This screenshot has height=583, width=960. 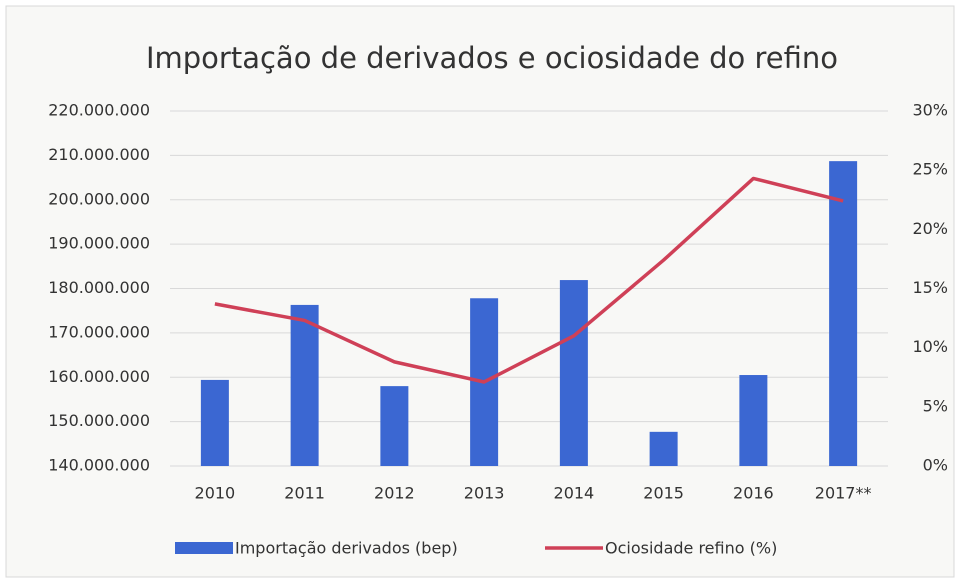 I want to click on y-tick-label: 190.000.000, so click(x=99, y=243).